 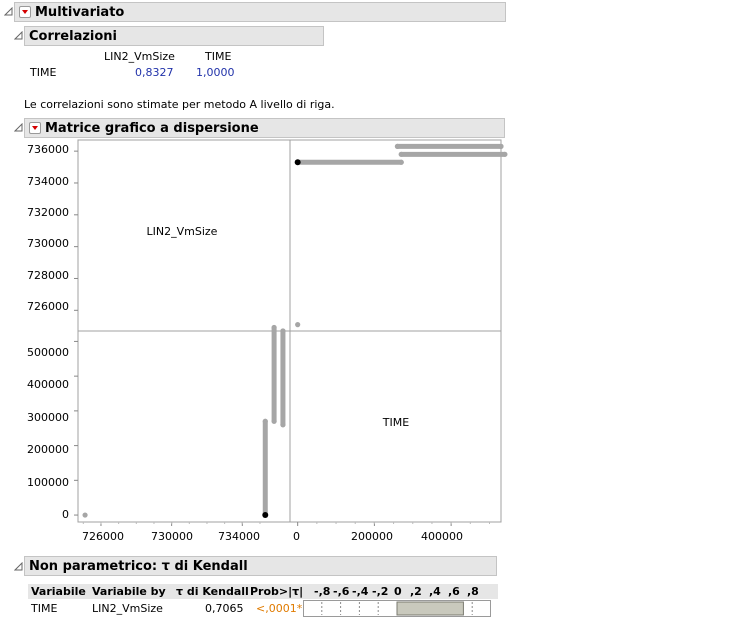 I want to click on x-tick-label: 0, so click(x=296, y=536).